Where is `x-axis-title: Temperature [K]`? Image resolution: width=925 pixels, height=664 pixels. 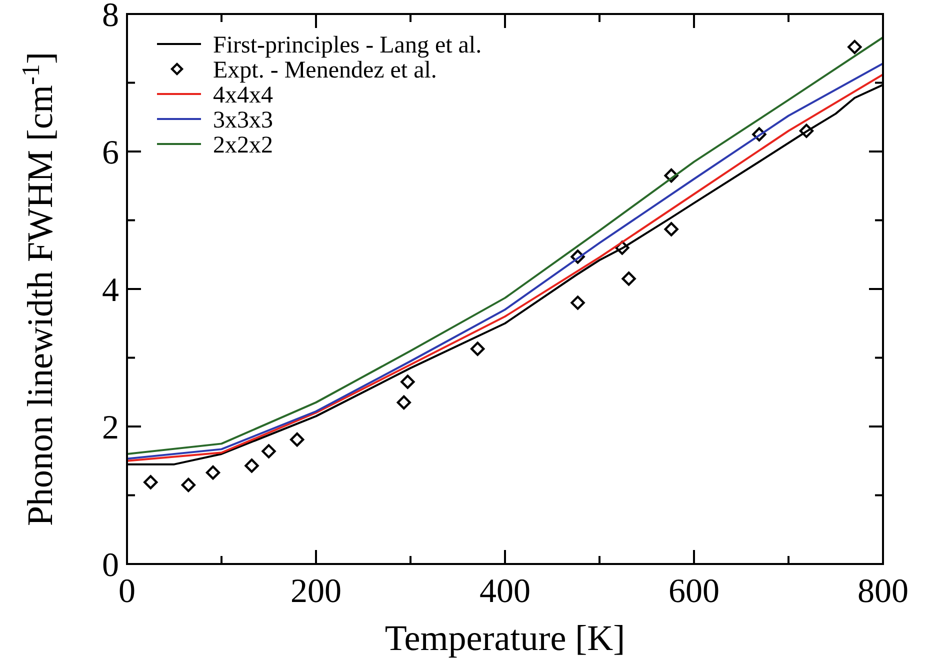
x-axis-title: Temperature [K] is located at coordinates (505, 638).